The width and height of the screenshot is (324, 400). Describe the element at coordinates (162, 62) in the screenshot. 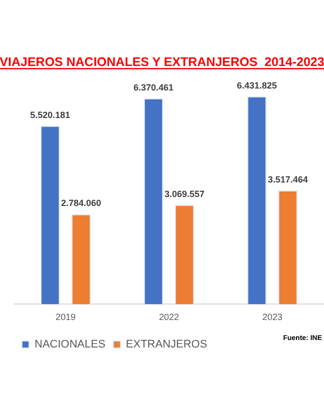

I see `chart-title: VIAJEROS NACIONALES Y EXTRANJEROS 2014-2023` at that location.